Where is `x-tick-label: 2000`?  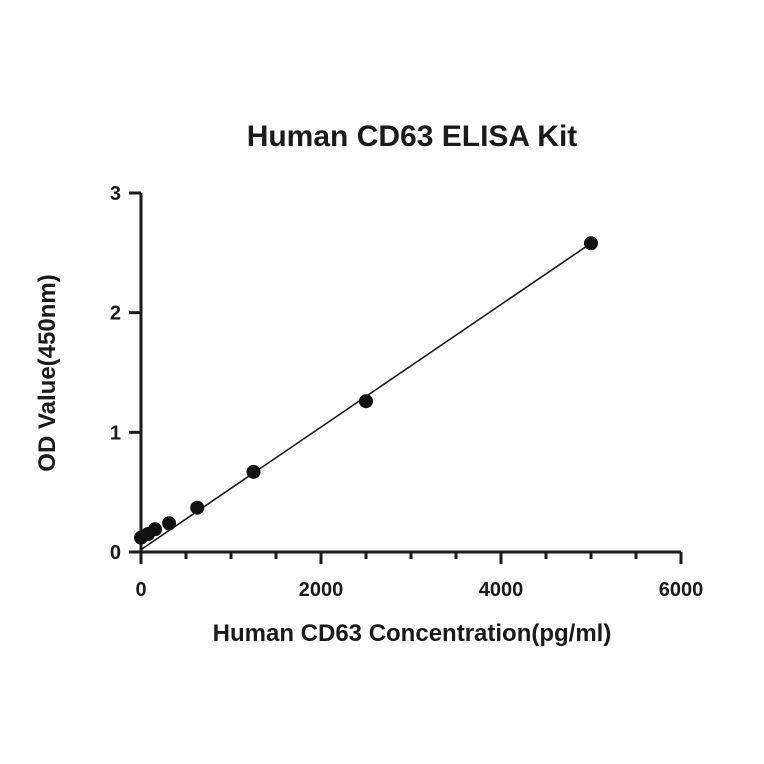
x-tick-label: 2000 is located at coordinates (321, 590).